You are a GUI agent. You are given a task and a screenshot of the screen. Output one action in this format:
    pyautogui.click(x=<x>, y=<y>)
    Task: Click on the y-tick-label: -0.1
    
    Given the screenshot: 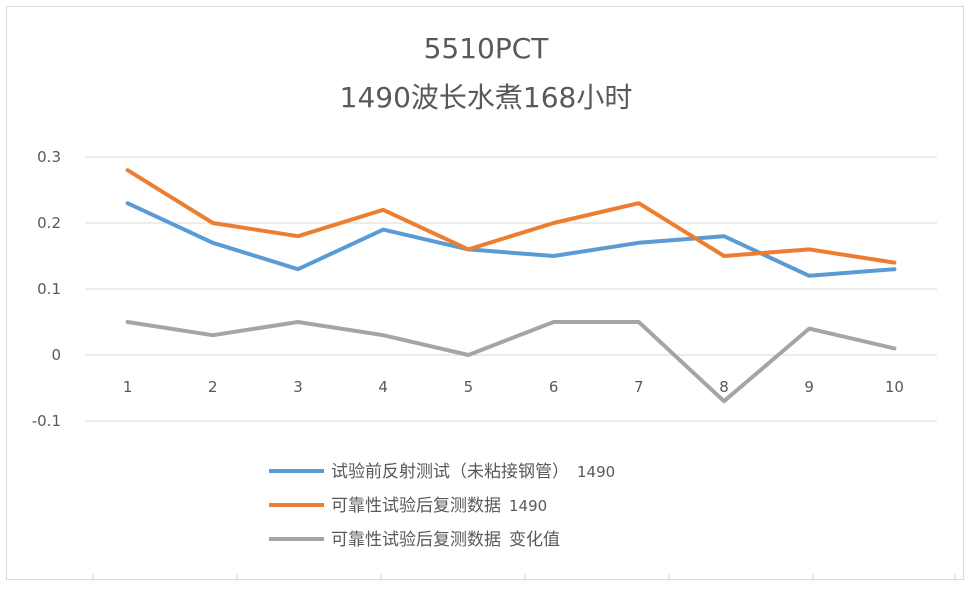 What is the action you would take?
    pyautogui.click(x=46, y=421)
    